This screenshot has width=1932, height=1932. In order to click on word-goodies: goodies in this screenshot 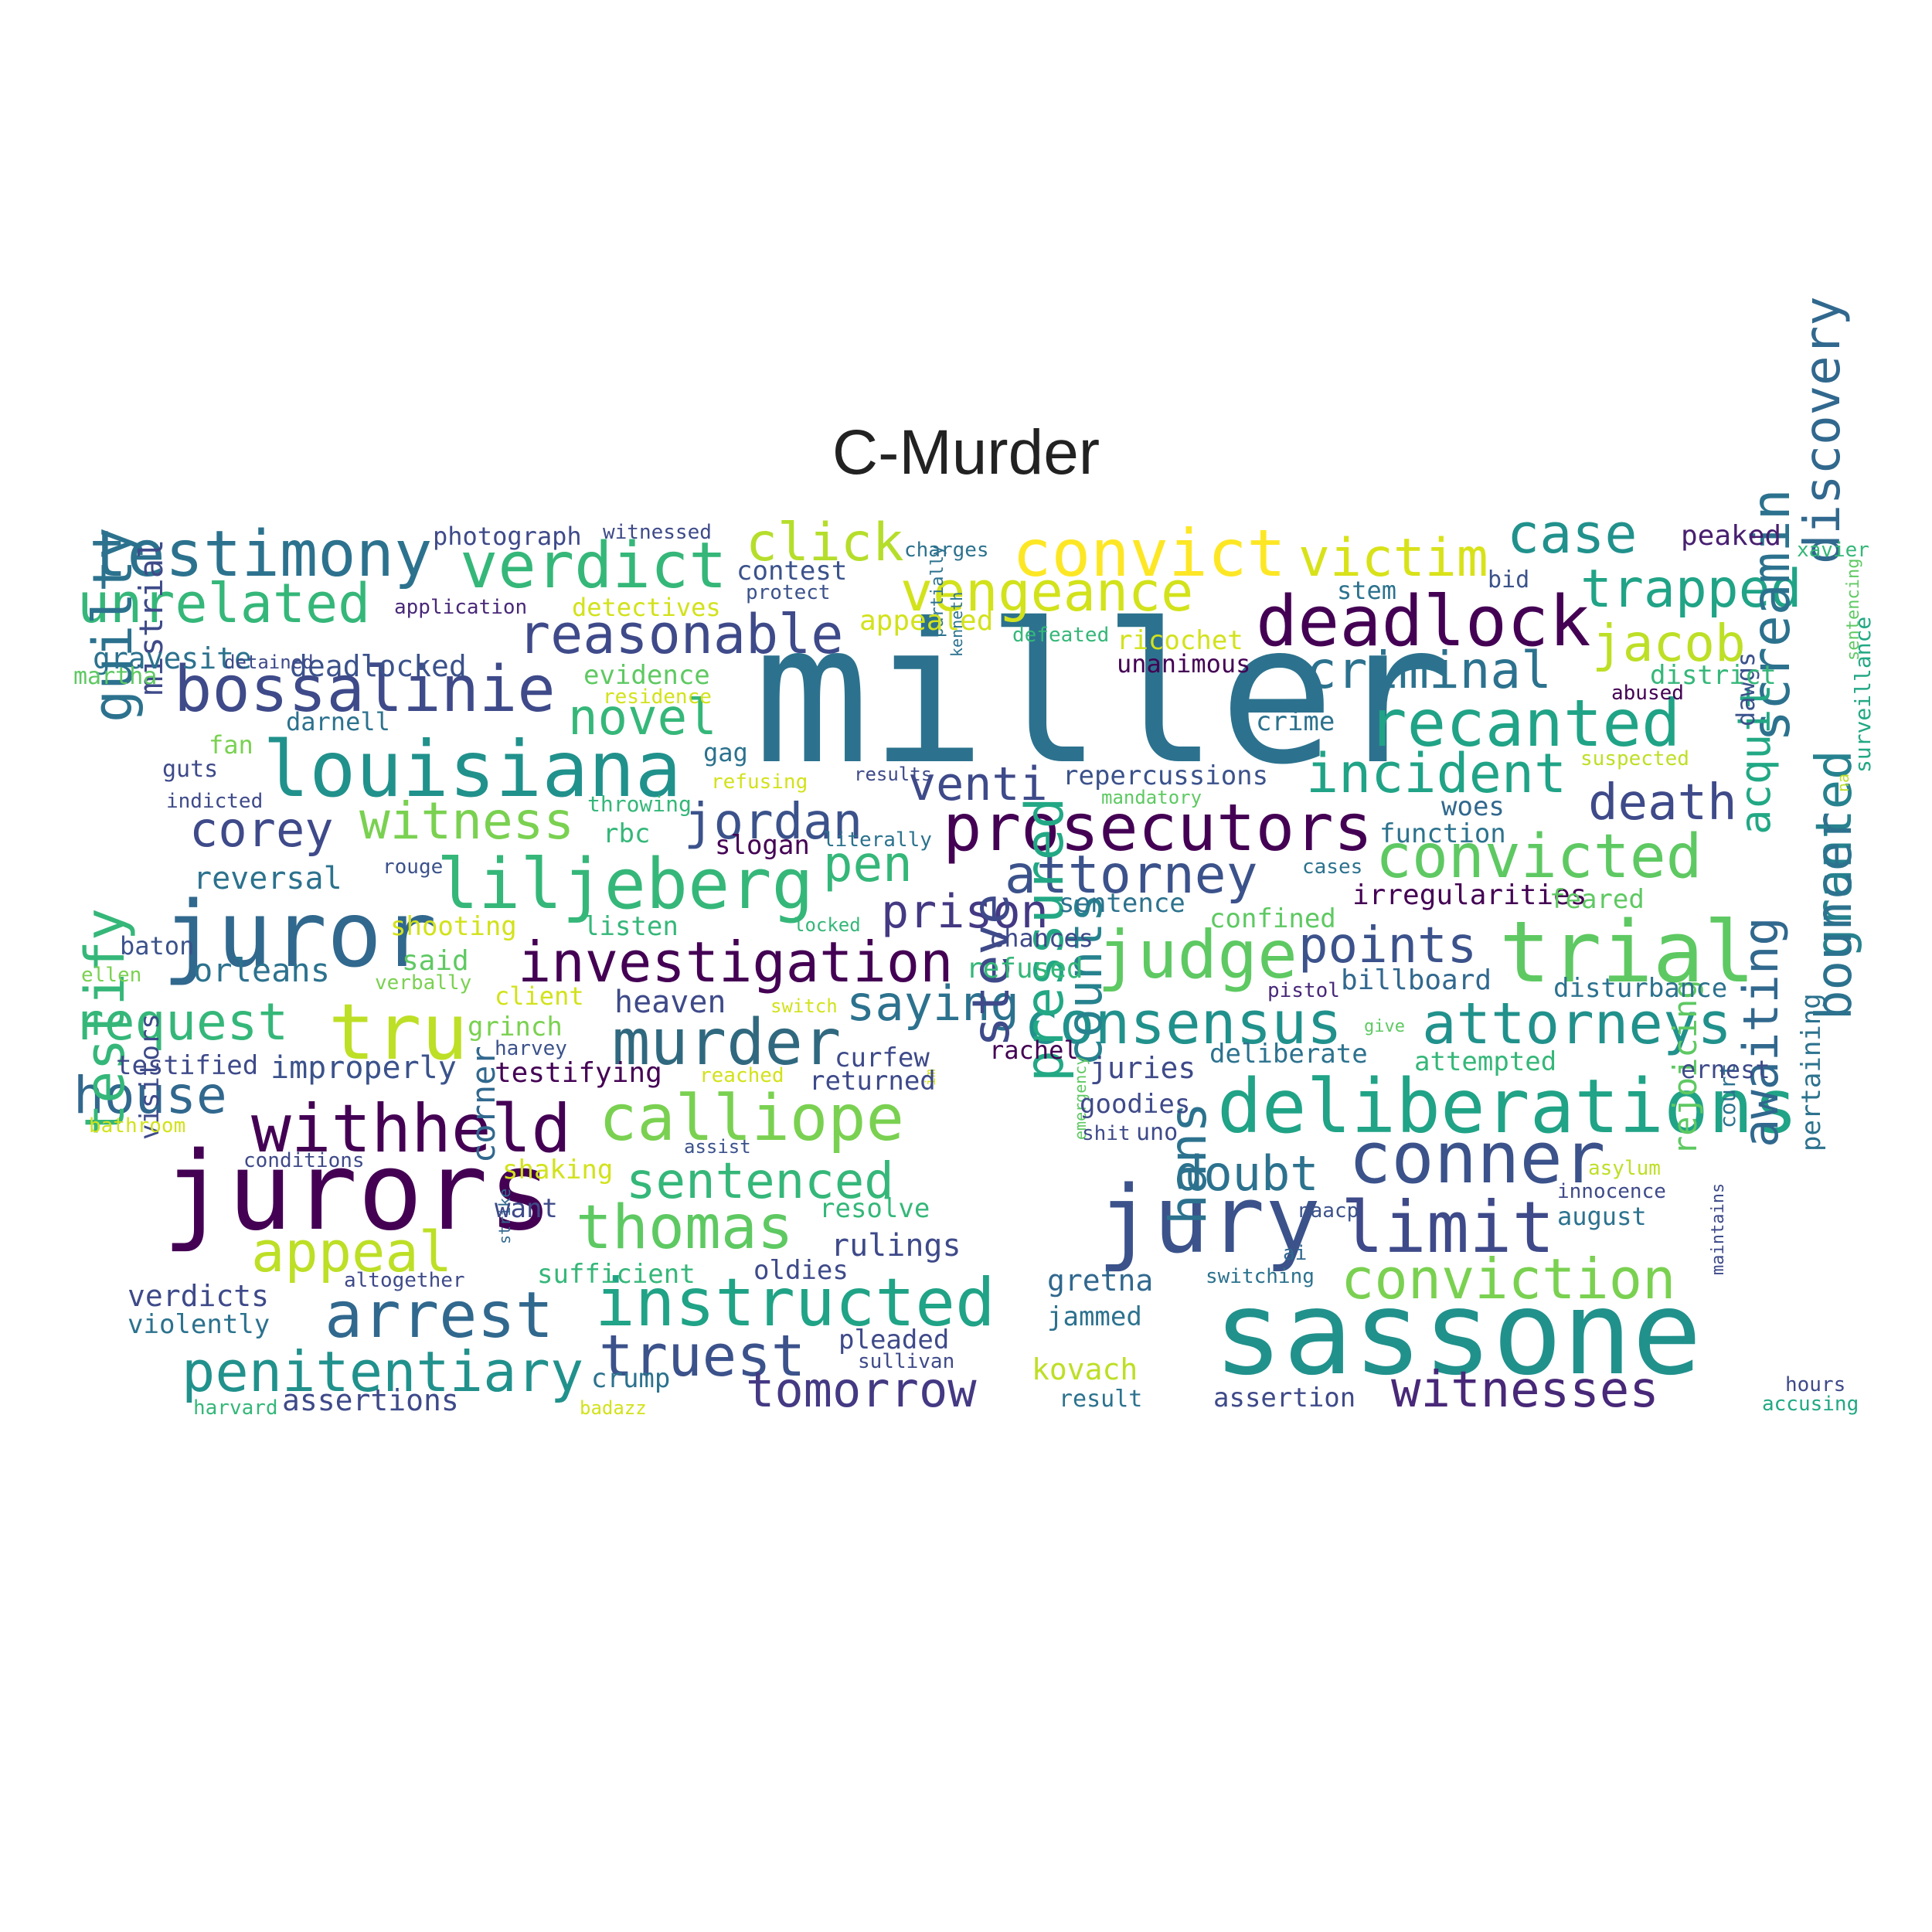, I will do `click(1135, 1105)`.